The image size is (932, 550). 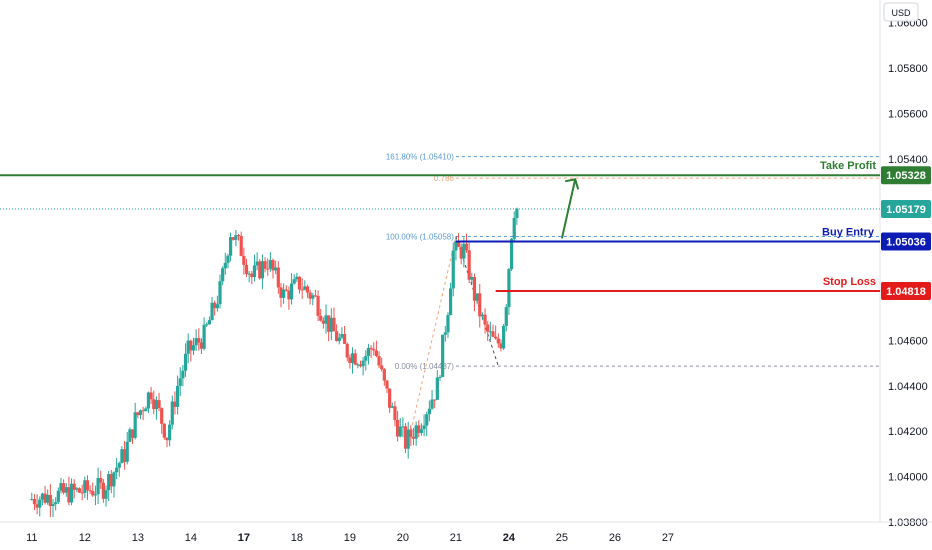 I want to click on time-tick-label: 18, so click(x=297, y=538).